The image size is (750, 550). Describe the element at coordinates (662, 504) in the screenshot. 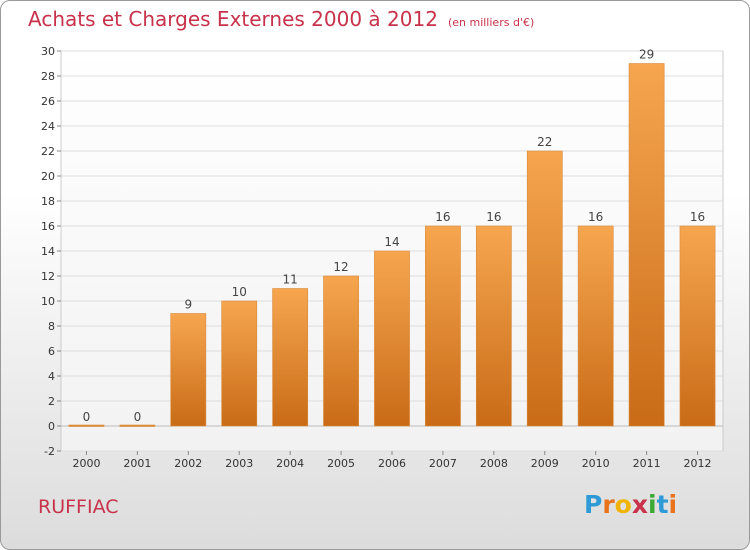

I see `logo-letter: t` at that location.